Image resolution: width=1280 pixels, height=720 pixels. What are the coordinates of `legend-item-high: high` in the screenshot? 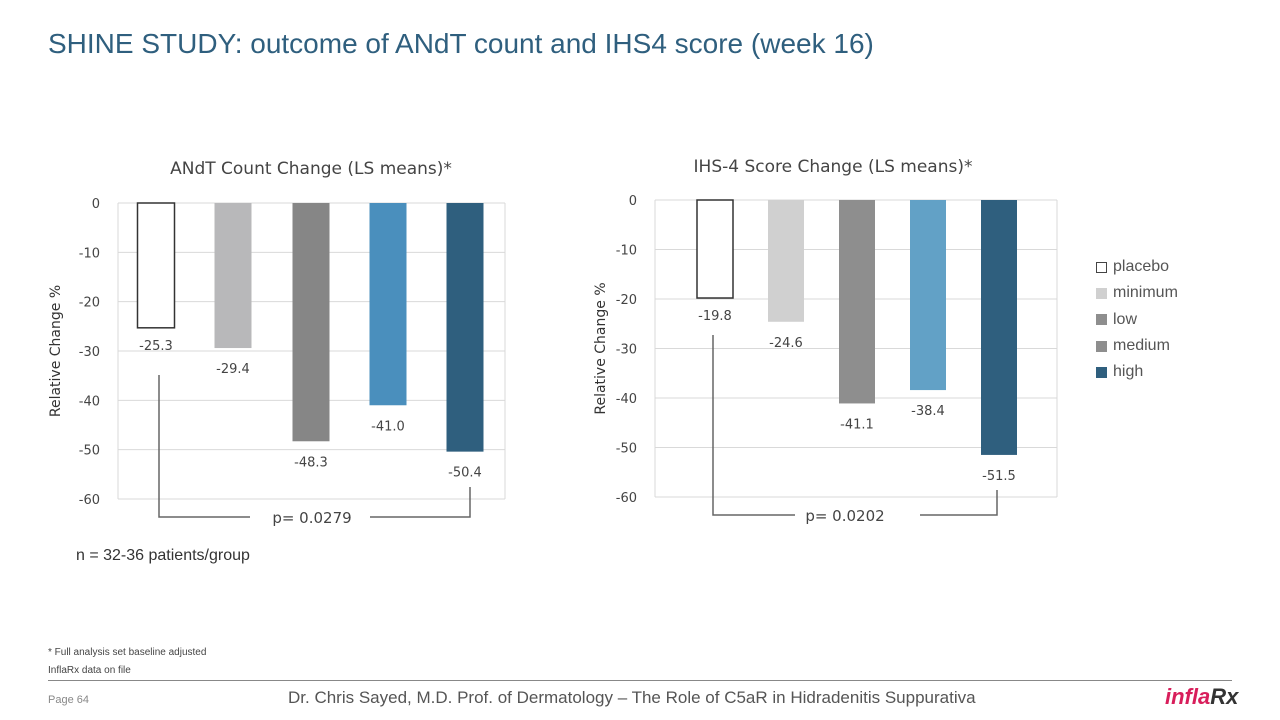 It's located at (1137, 372).